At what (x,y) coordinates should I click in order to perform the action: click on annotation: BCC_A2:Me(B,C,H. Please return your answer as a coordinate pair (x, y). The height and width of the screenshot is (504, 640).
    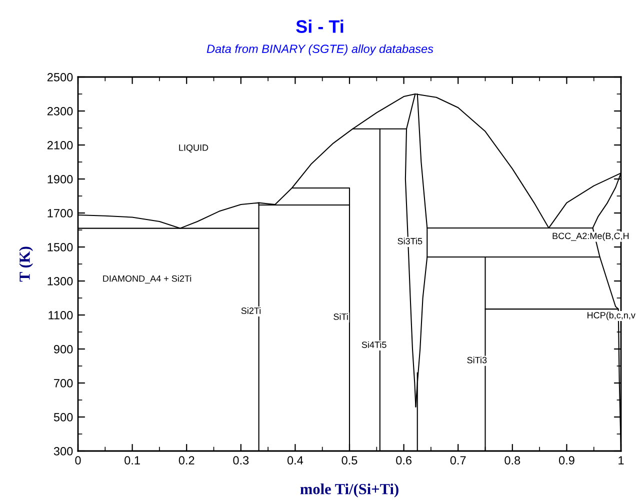
    Looking at the image, I should click on (590, 236).